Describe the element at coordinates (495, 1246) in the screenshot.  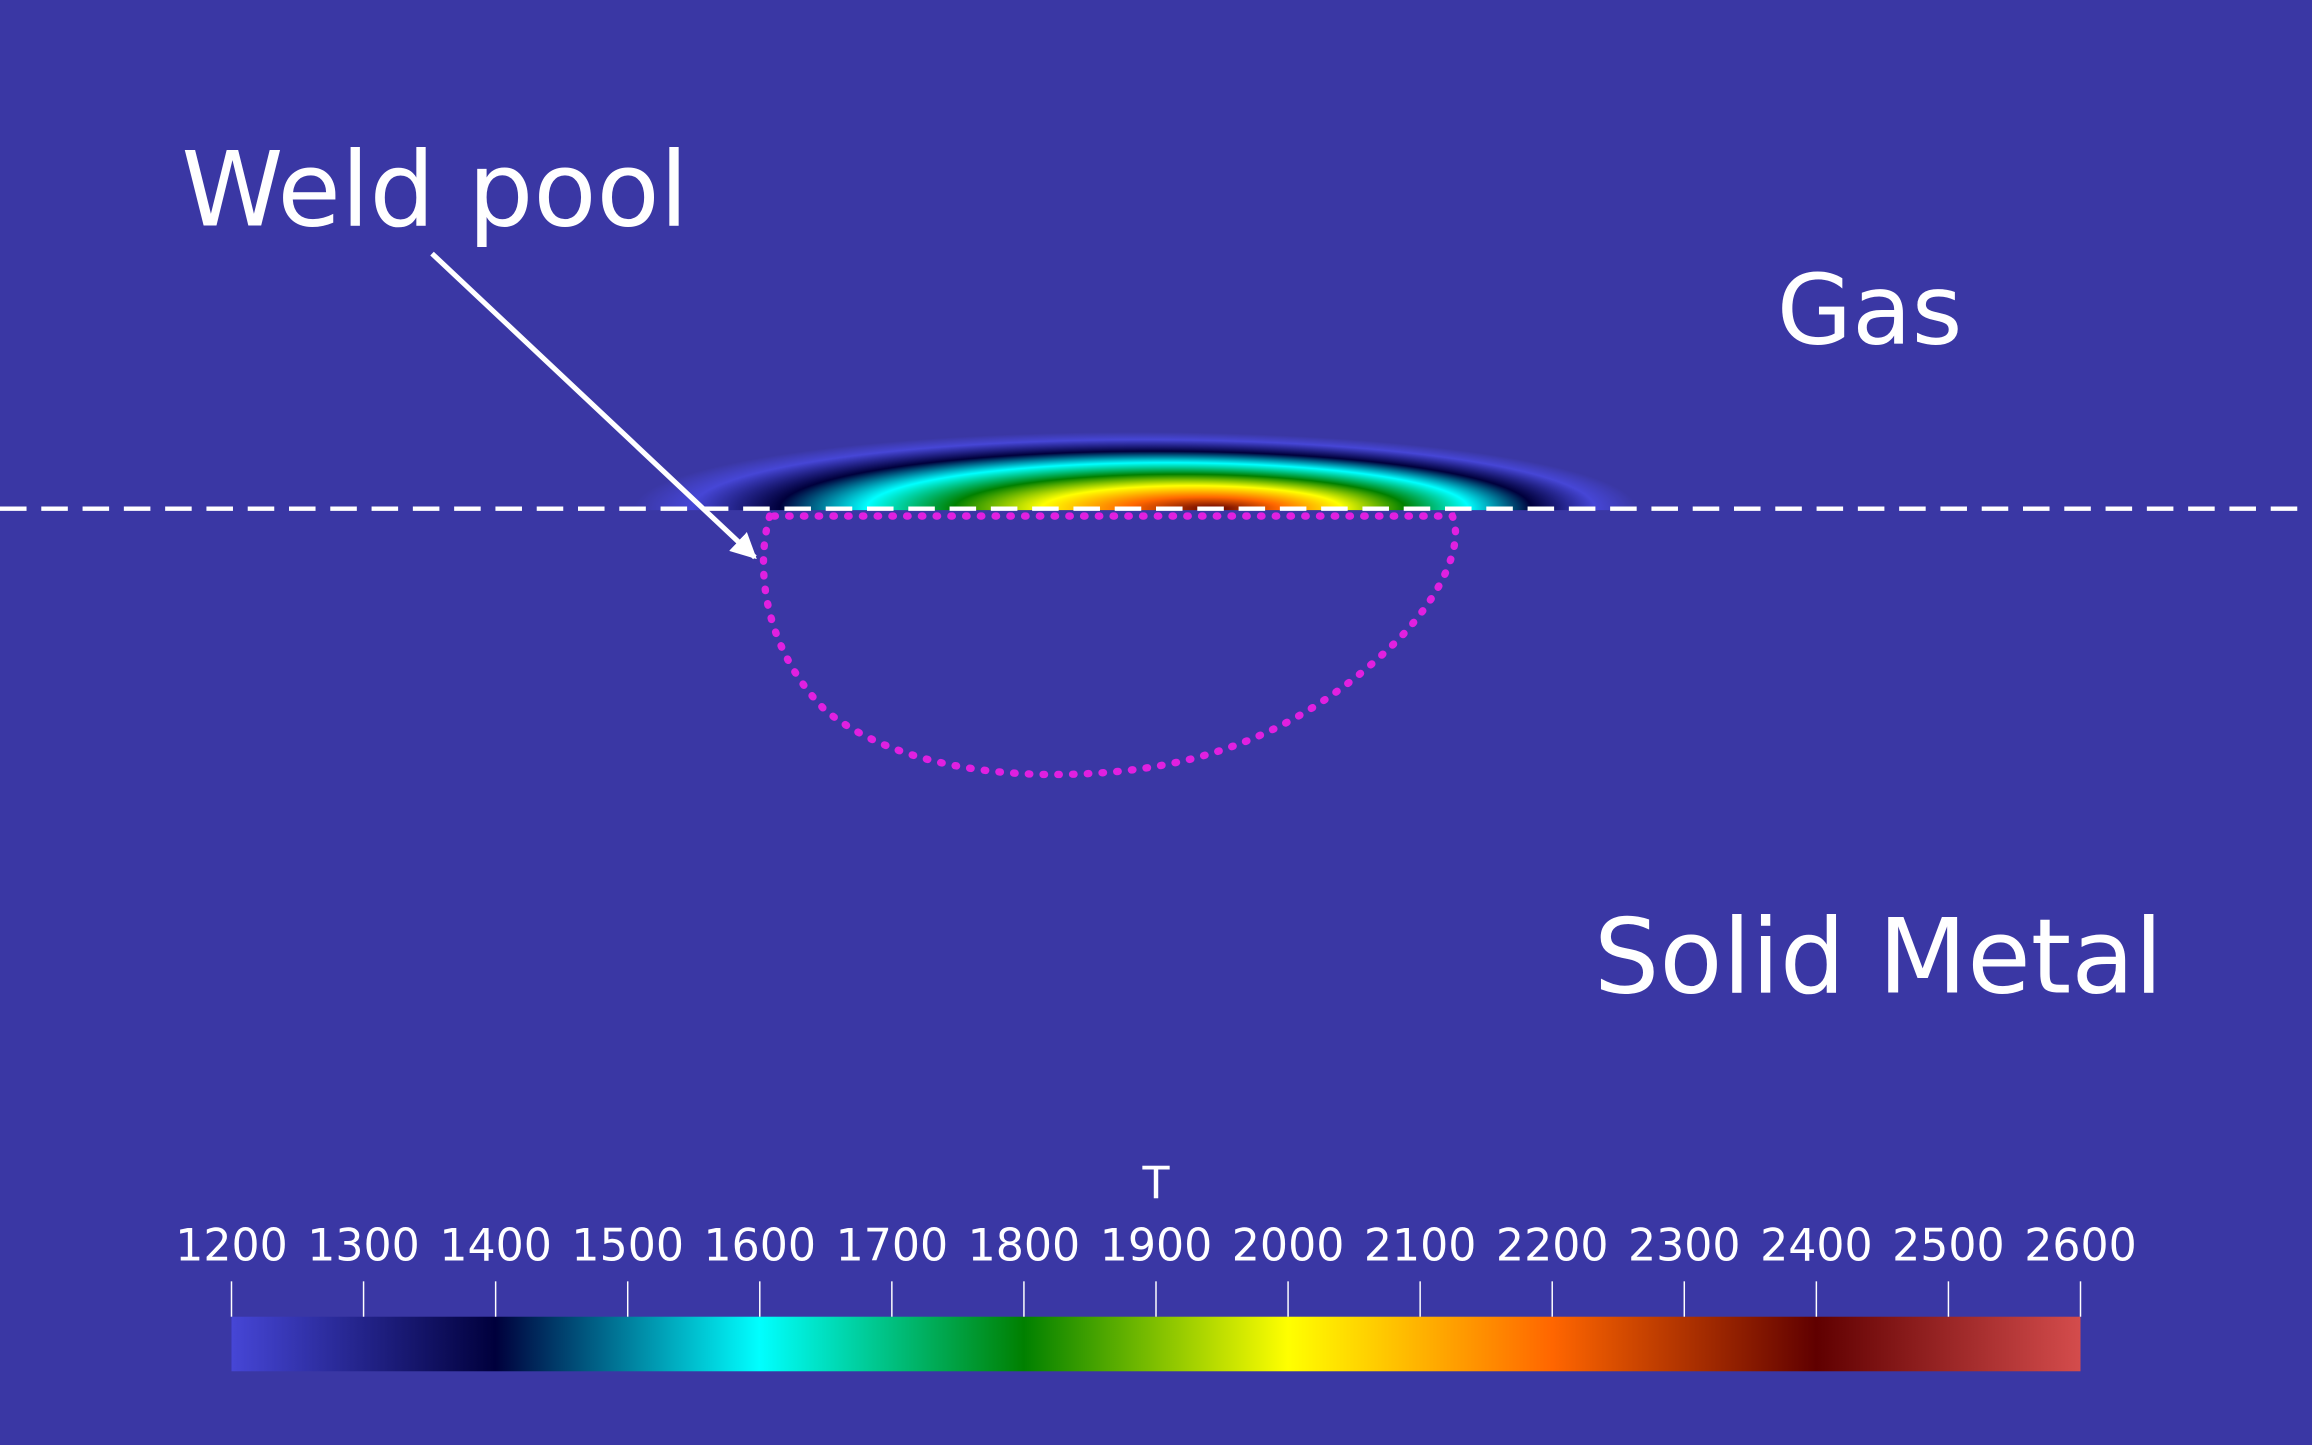
I see `tick-label: 1400` at that location.